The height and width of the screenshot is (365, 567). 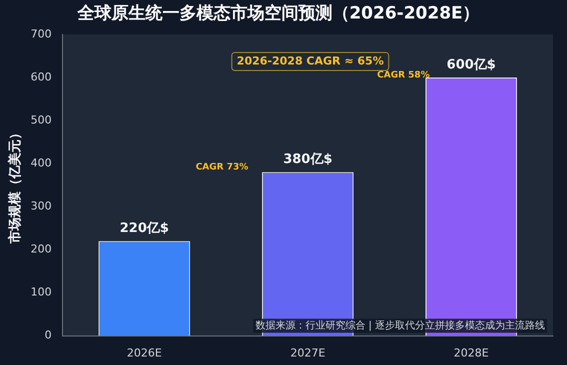 I want to click on x-tick-label: 2027E, so click(x=308, y=353).